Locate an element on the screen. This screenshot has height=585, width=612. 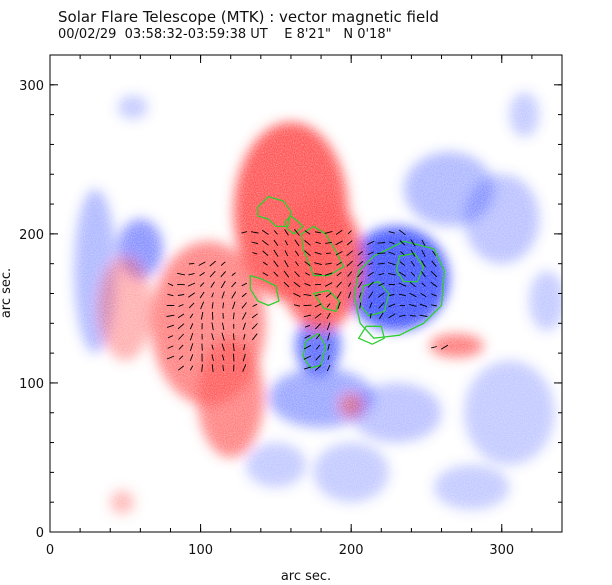
x-tick-label: 200 is located at coordinates (351, 550).